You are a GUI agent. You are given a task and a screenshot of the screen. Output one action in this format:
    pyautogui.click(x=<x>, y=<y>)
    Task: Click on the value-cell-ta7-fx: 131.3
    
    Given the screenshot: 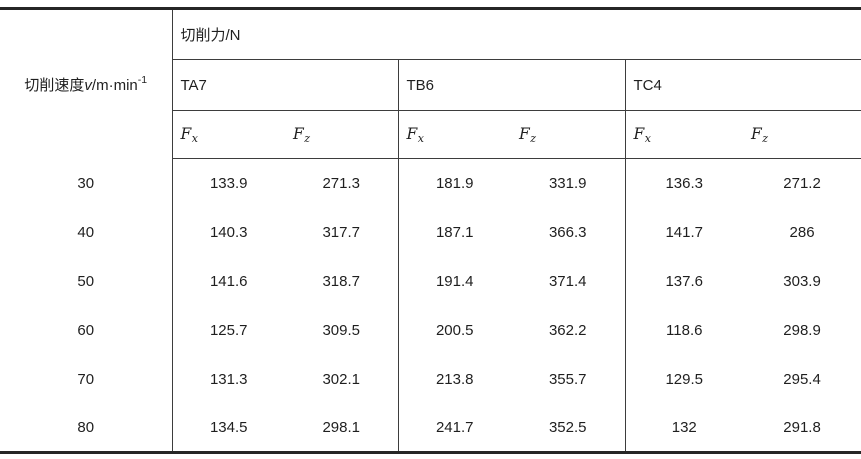 What is the action you would take?
    pyautogui.click(x=228, y=379)
    